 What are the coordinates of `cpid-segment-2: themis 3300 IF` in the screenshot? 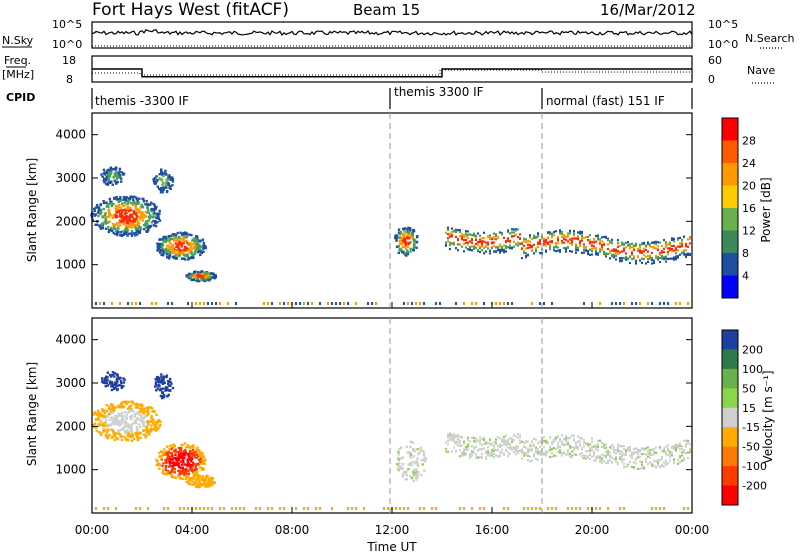 It's located at (439, 92).